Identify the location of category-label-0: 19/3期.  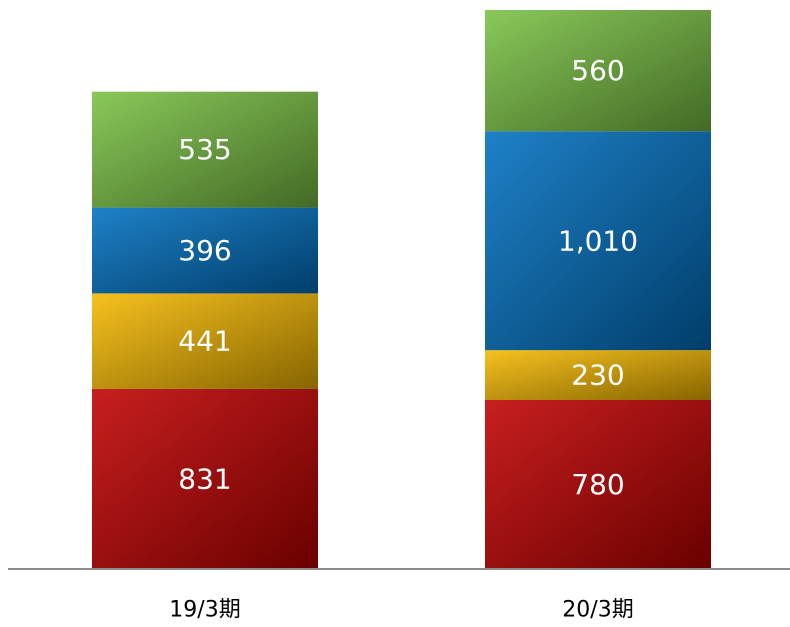
(204, 610).